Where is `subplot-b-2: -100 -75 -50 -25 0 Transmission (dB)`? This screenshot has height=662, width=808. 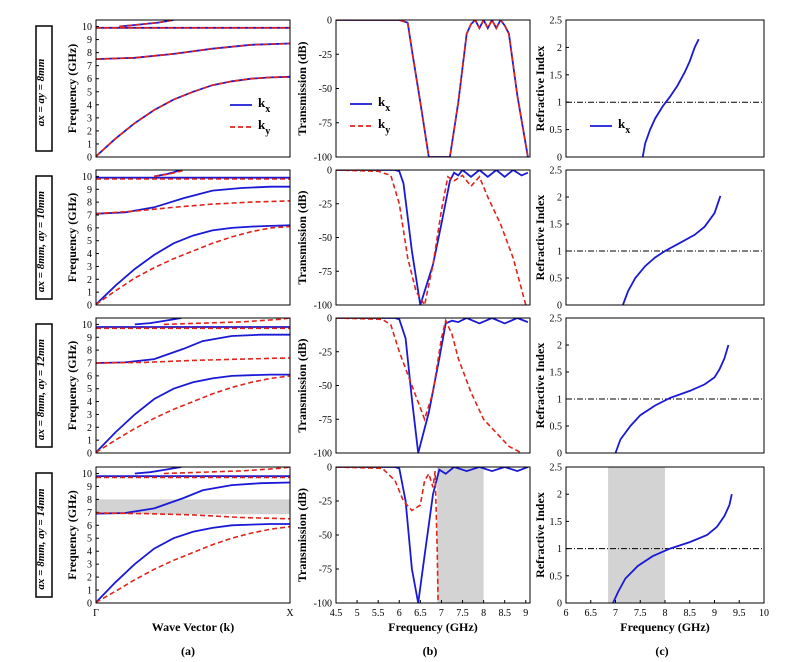 subplot-b-2: -100 -75 -50 -25 0 Transmission (dB) is located at coordinates (413, 239).